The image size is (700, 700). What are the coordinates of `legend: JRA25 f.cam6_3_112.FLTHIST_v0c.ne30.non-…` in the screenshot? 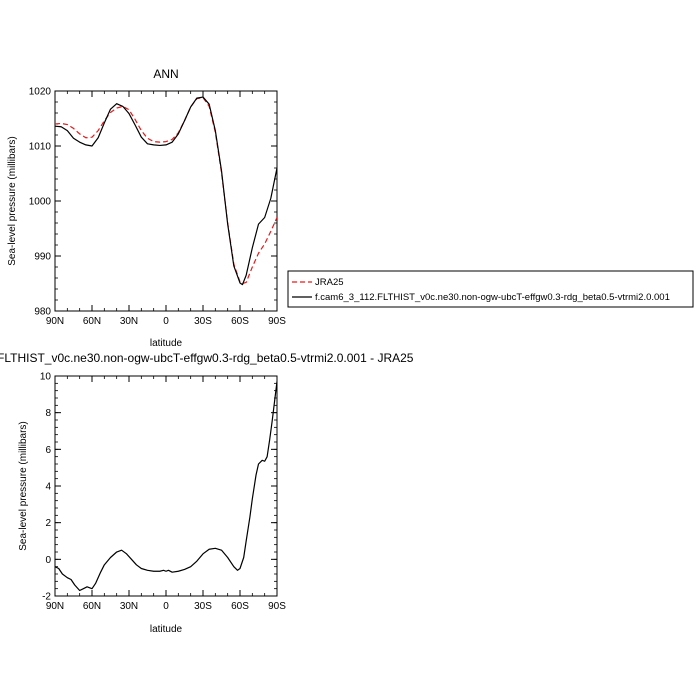 It's located at (490, 289).